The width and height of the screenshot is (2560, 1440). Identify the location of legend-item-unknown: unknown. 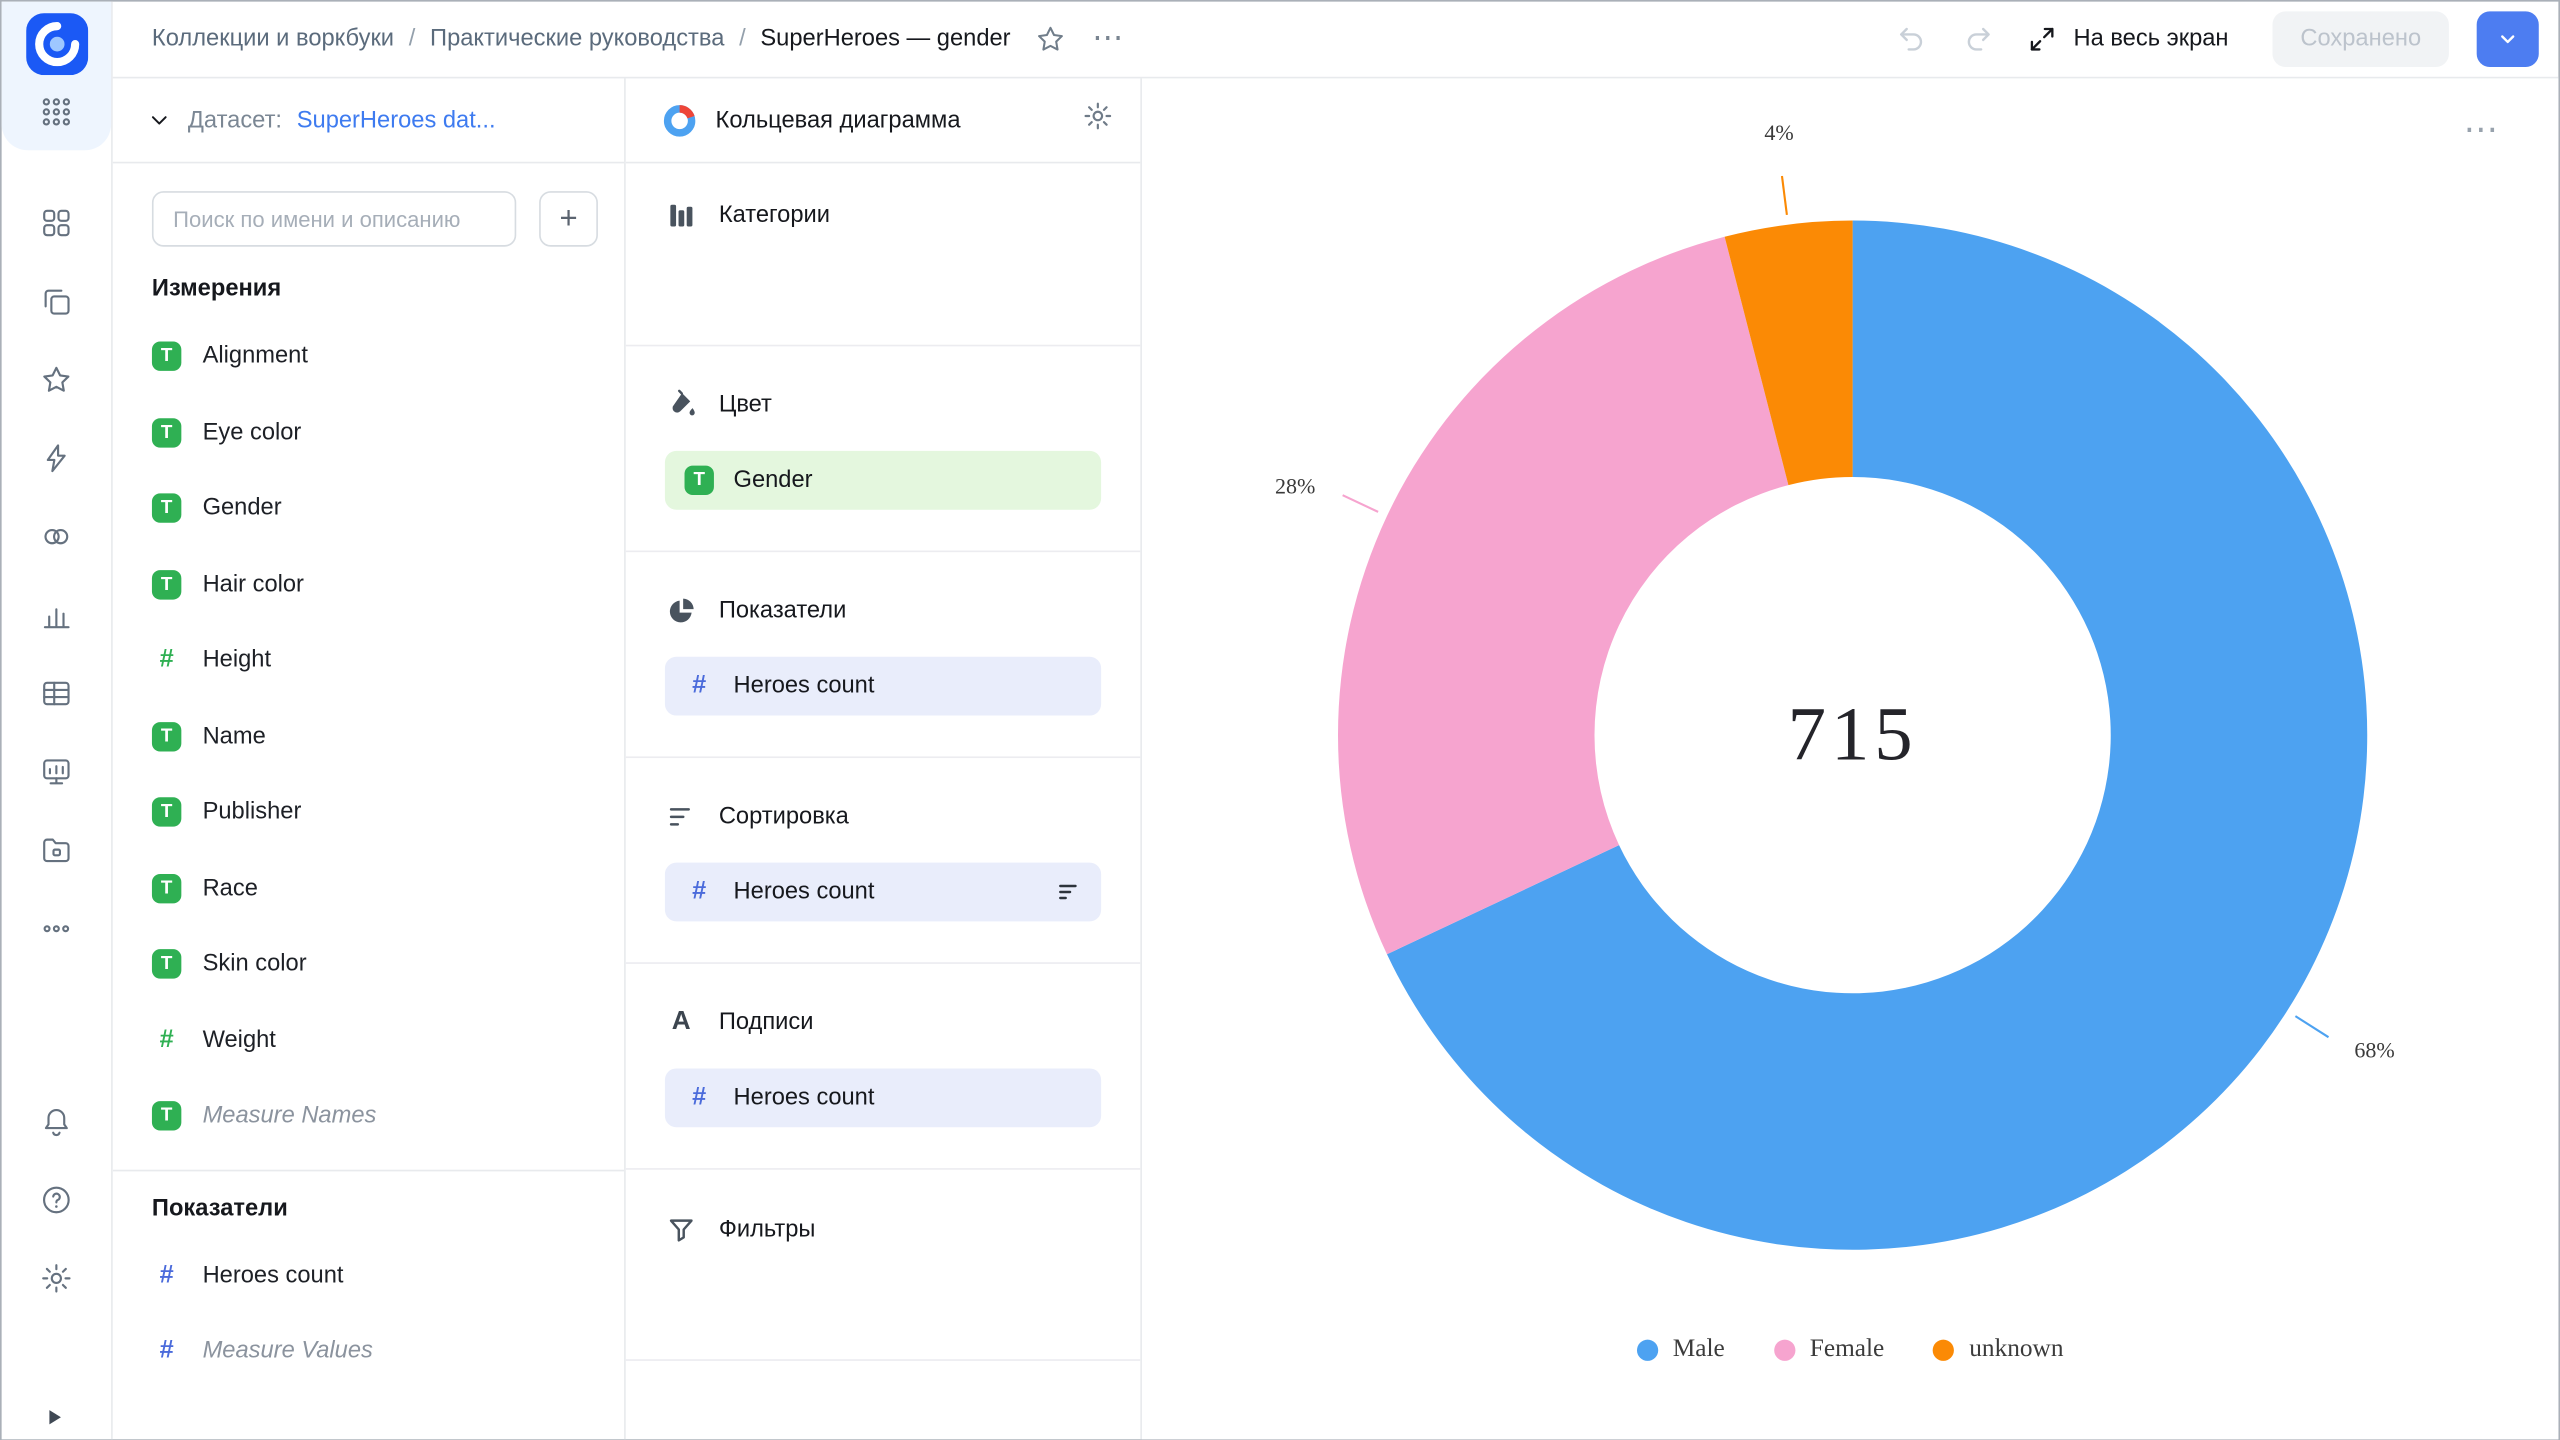
(1998, 1349).